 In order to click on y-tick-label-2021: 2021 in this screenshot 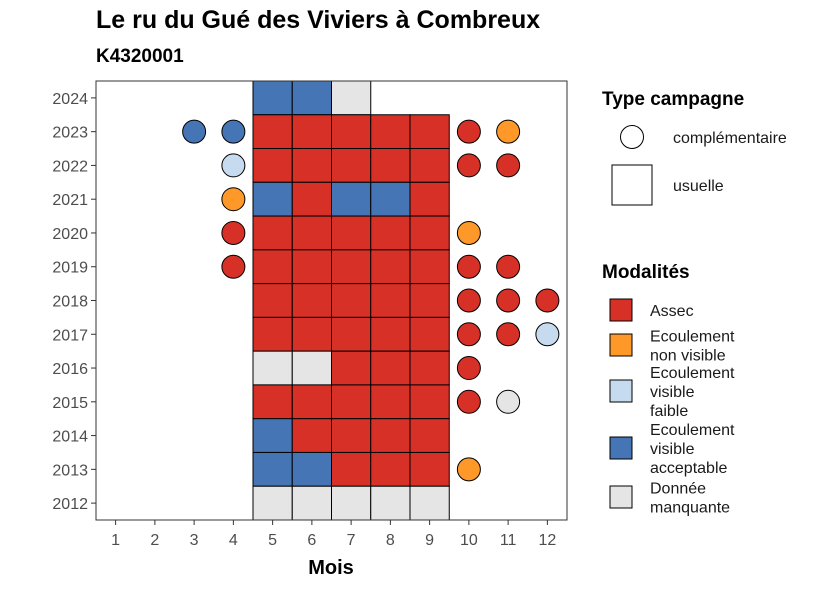, I will do `click(70, 200)`.